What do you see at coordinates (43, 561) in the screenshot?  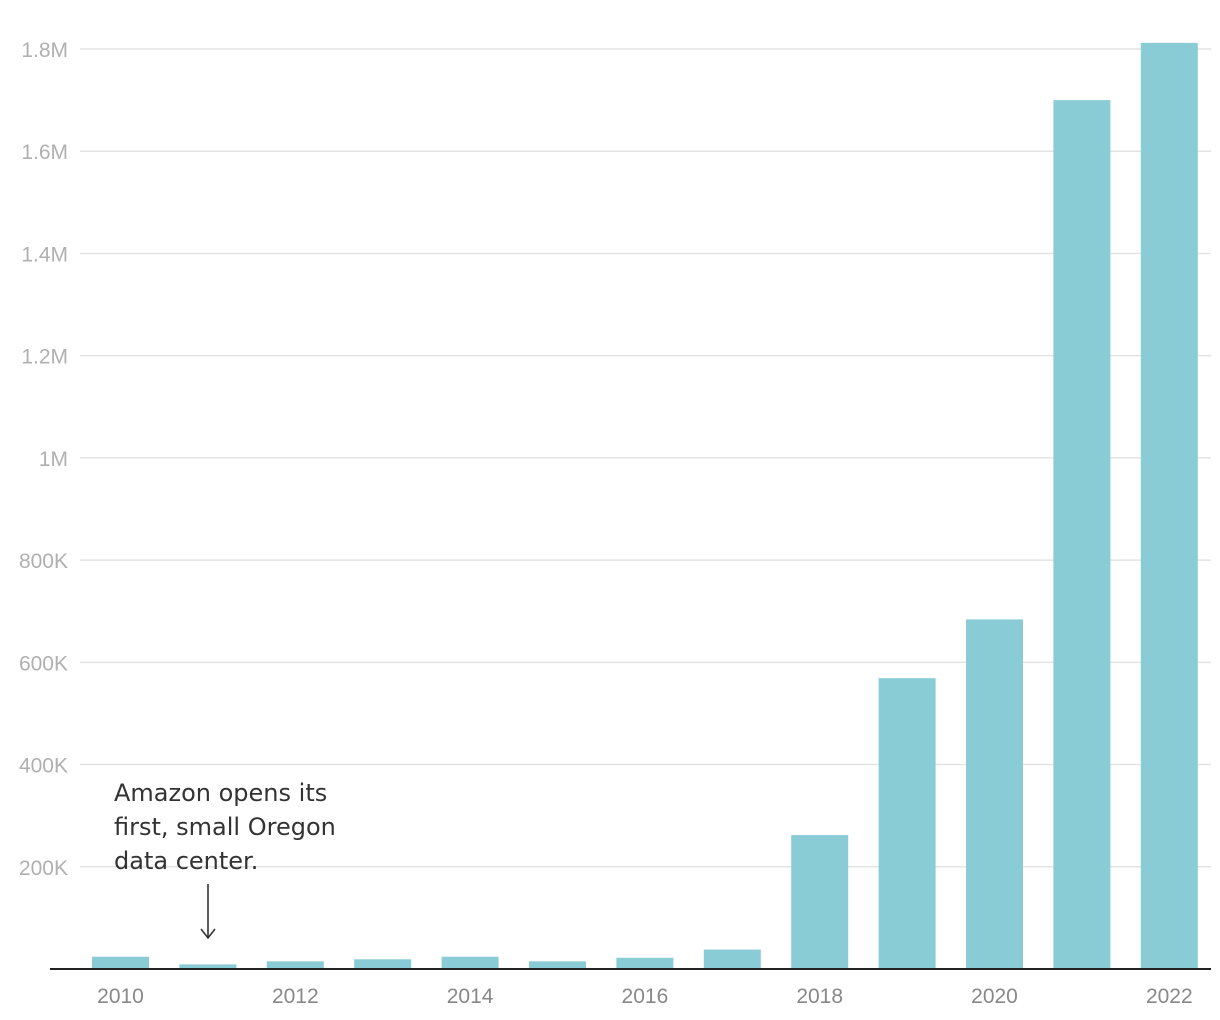 I see `y-tick-label: 800K` at bounding box center [43, 561].